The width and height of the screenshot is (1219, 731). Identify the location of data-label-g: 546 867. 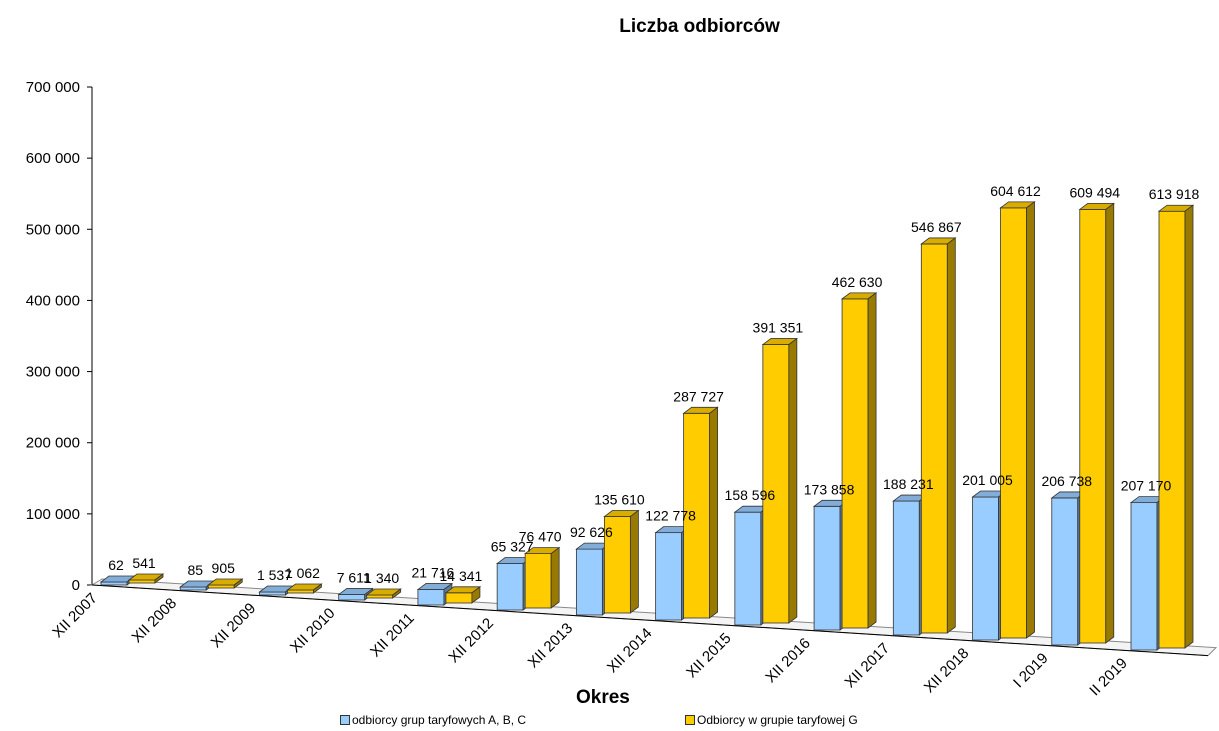
(936, 227).